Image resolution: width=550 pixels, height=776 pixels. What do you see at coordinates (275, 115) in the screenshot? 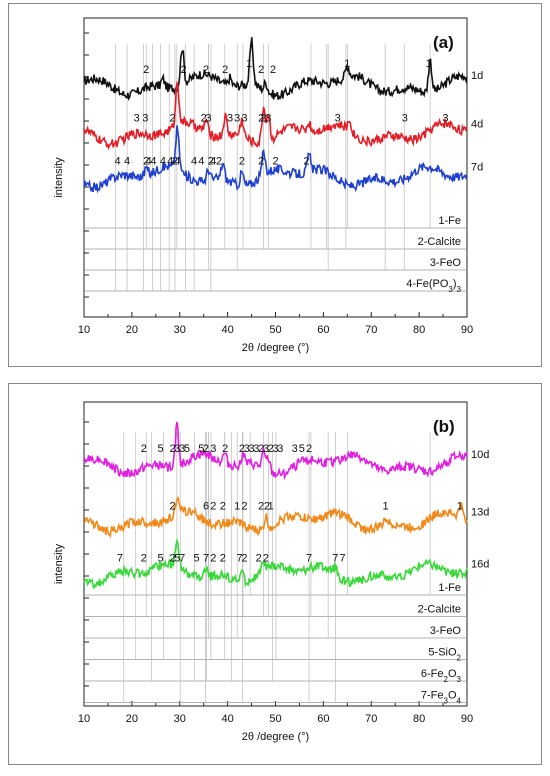
I see `series-line-4d` at bounding box center [275, 115].